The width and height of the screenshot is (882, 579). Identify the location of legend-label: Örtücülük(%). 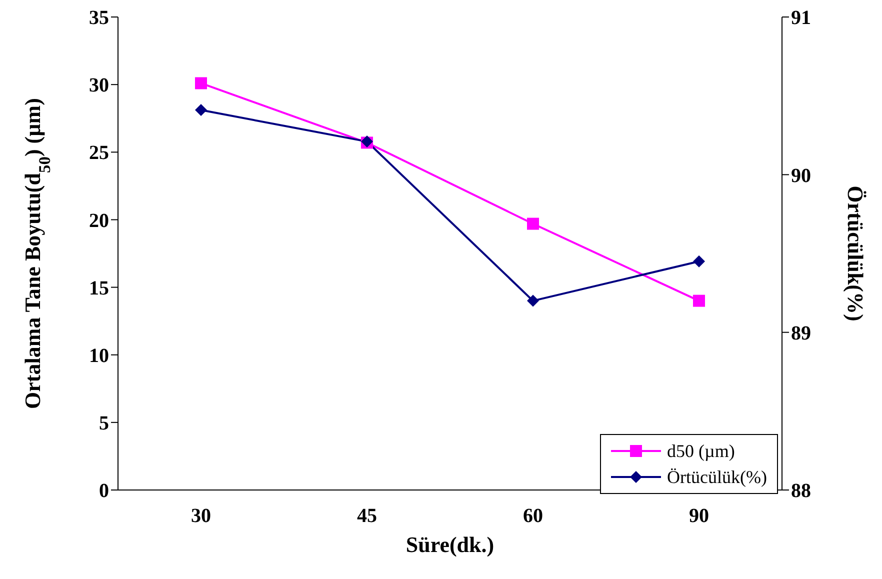
(717, 477).